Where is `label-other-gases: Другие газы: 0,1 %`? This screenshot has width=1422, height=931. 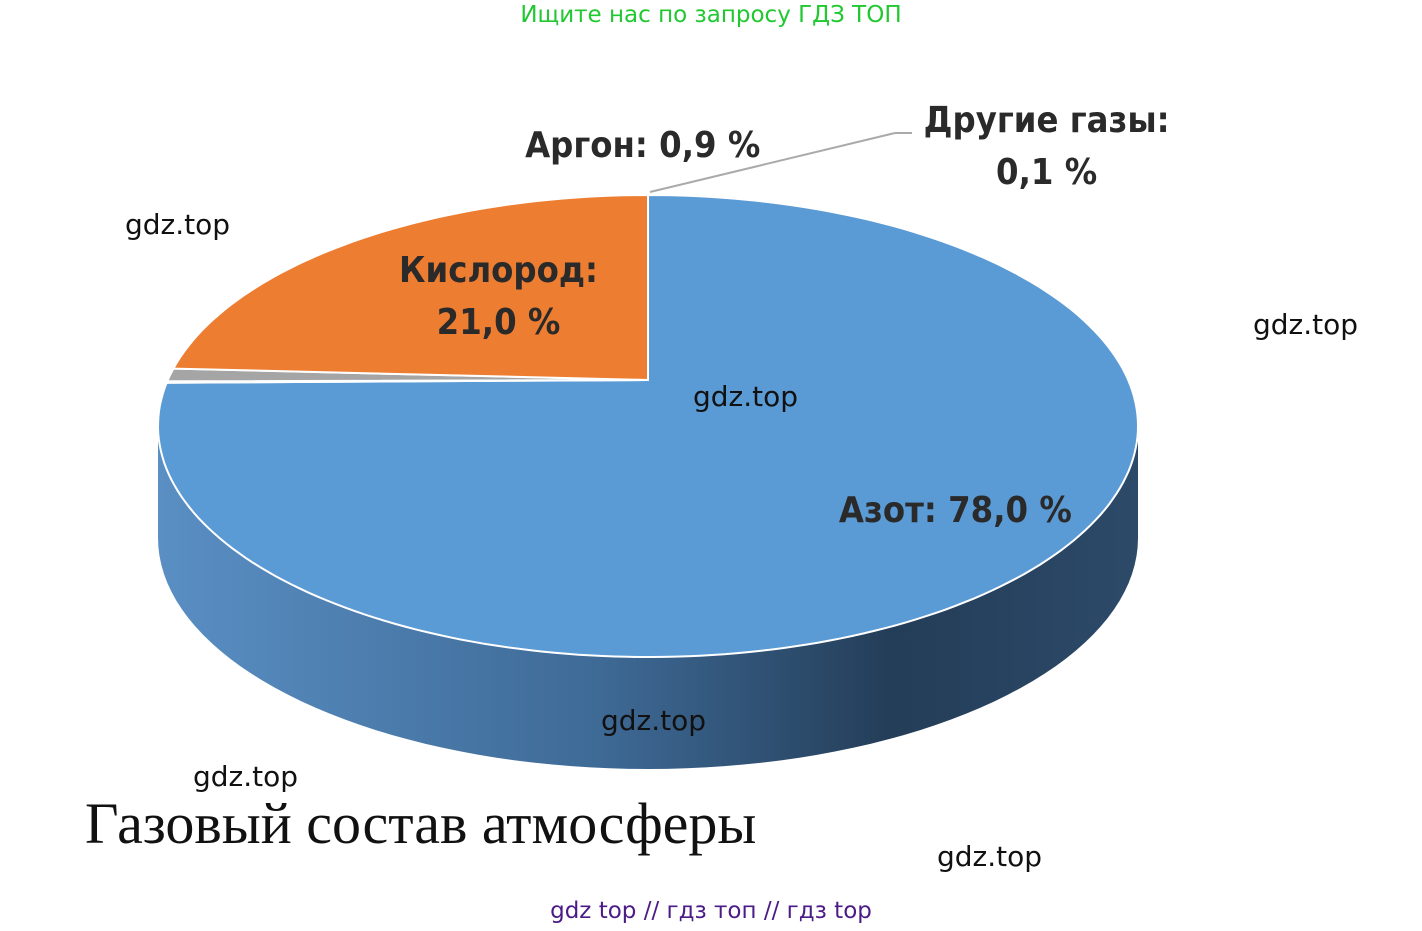
label-other-gases: Другие газы: 0,1 % is located at coordinates (1047, 147).